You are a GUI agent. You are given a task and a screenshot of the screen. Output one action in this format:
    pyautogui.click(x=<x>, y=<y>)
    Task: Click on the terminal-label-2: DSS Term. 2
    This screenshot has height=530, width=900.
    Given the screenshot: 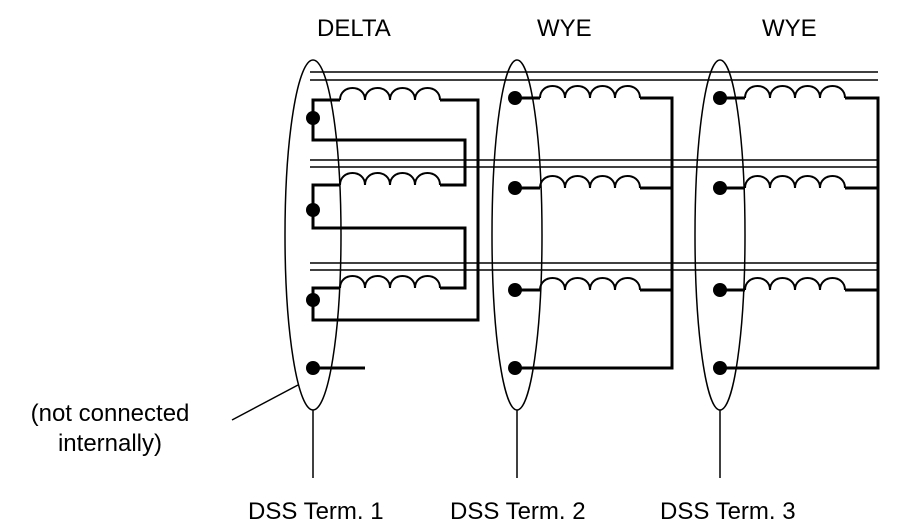 What is the action you would take?
    pyautogui.click(x=518, y=511)
    